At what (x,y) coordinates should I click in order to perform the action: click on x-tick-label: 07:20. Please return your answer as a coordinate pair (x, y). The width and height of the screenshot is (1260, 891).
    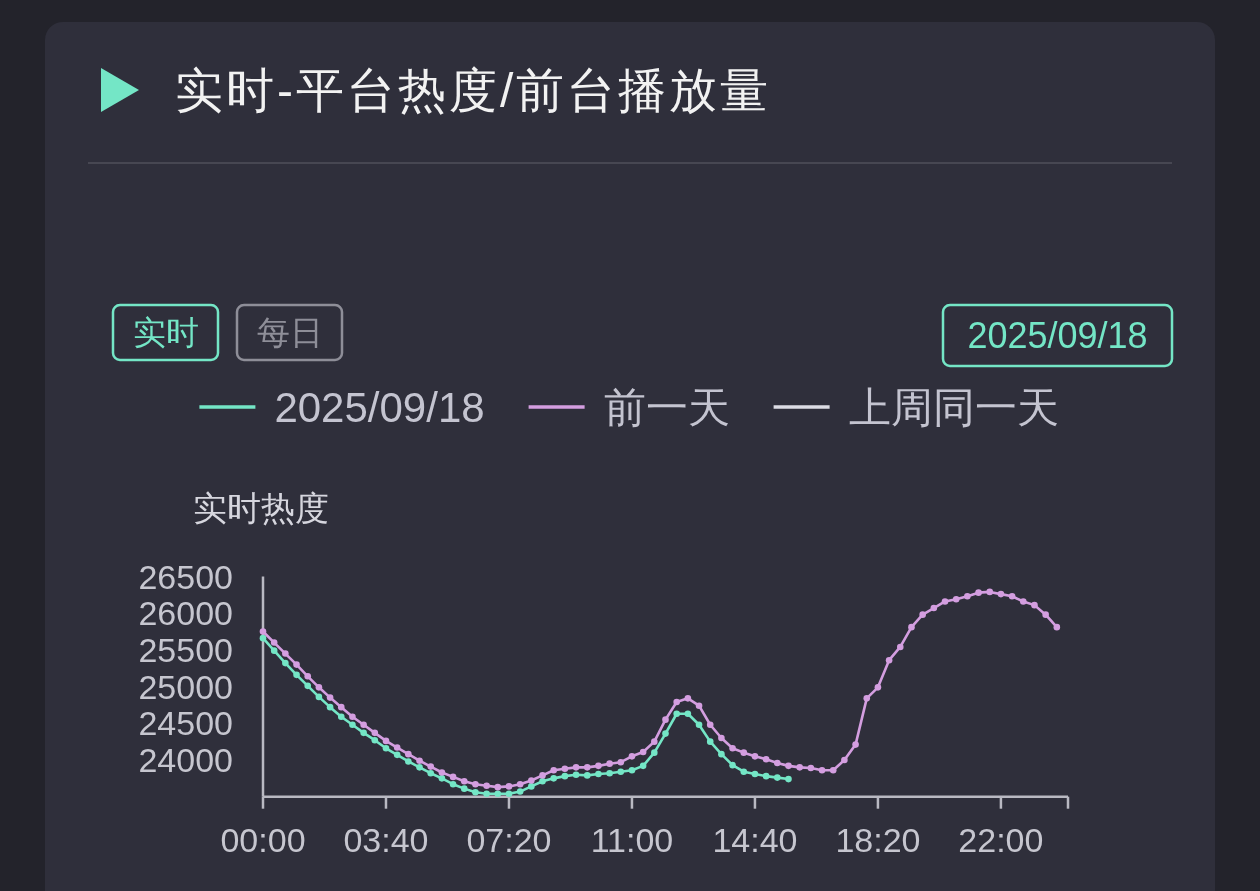
    Looking at the image, I should click on (509, 840).